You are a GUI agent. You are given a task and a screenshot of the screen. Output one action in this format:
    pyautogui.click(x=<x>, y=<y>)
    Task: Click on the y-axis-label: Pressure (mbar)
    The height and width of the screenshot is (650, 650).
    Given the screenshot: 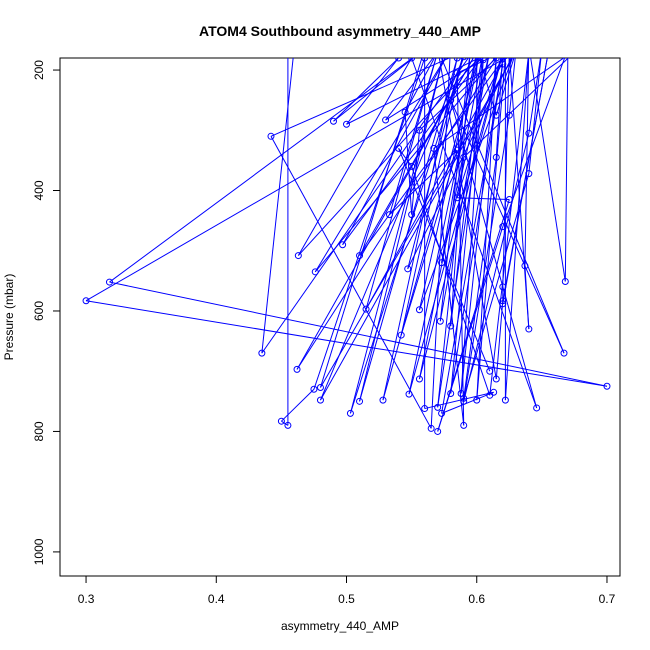 What is the action you would take?
    pyautogui.click(x=9, y=317)
    